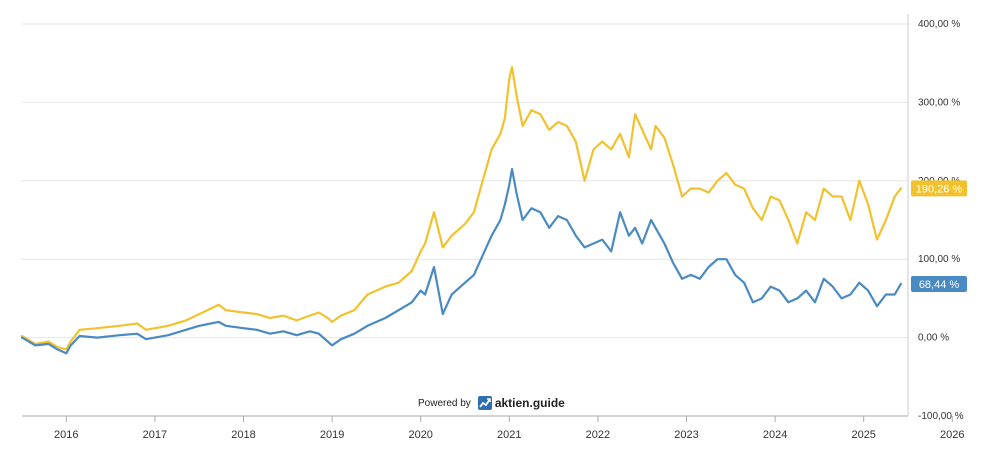  I want to click on x-tick-label: 2024, so click(775, 435).